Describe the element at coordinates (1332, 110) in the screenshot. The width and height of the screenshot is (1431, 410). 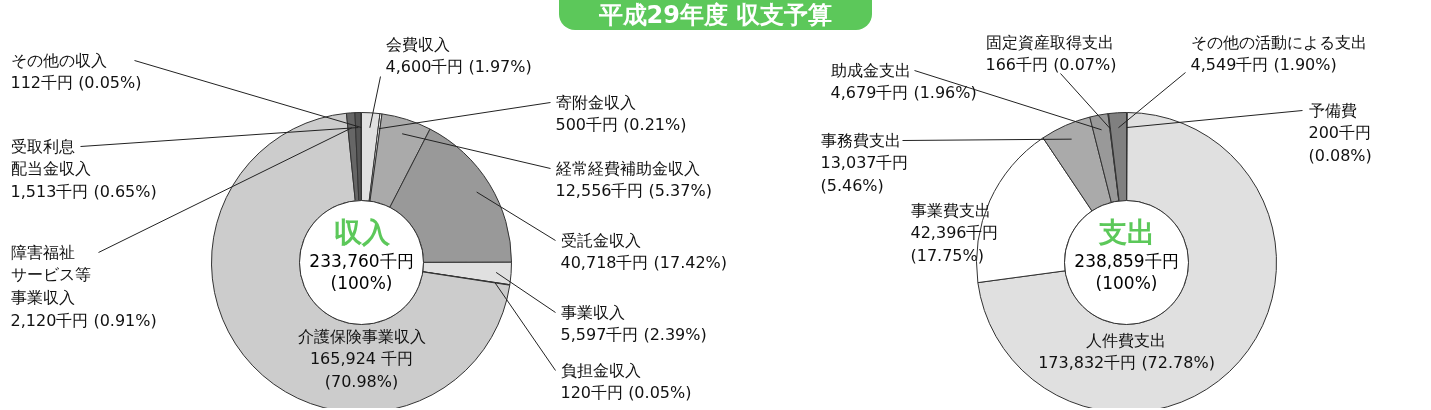
I see `slice-label: 予備費` at that location.